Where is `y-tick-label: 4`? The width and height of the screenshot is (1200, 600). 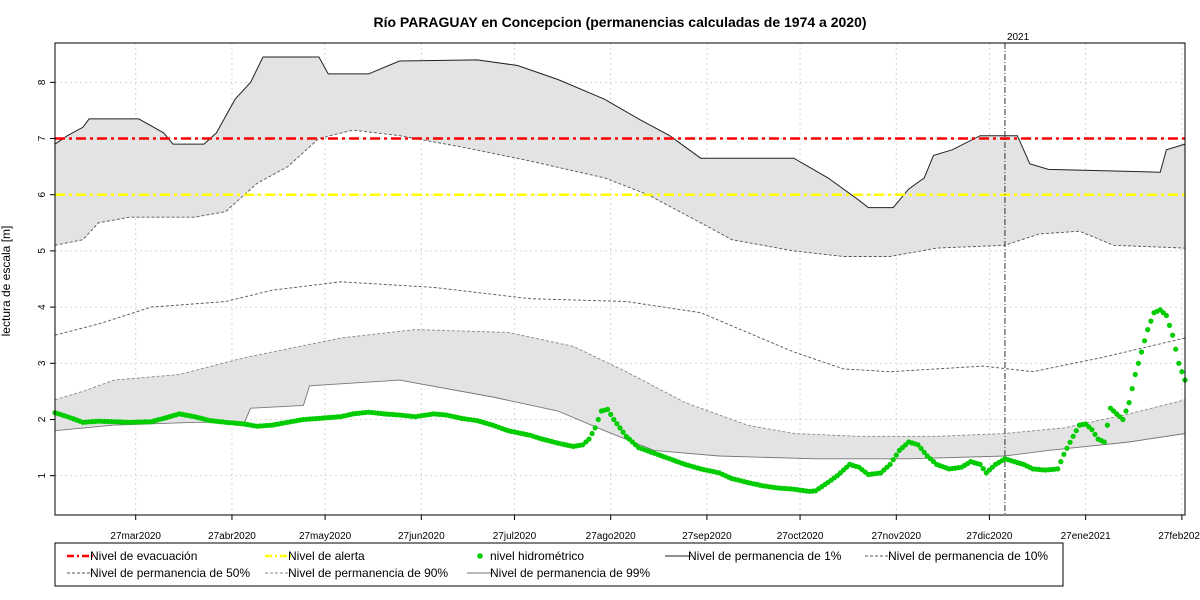
y-tick-label: 4 is located at coordinates (42, 307).